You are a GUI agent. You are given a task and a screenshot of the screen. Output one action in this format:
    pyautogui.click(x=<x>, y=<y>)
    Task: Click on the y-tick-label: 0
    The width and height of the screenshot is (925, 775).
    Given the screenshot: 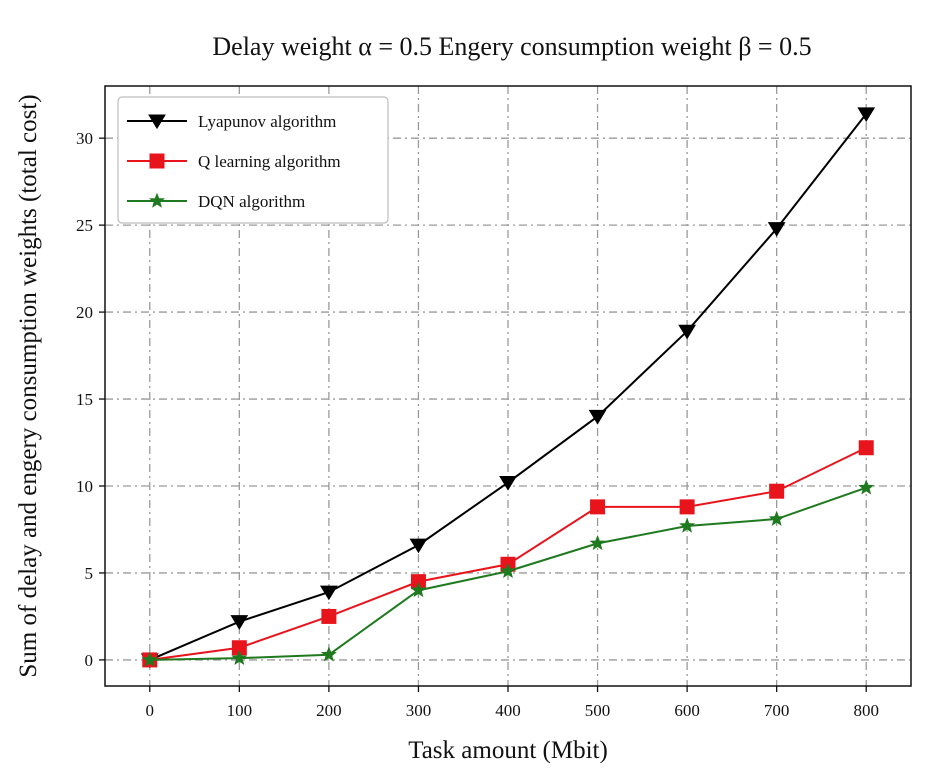 What is the action you would take?
    pyautogui.click(x=89, y=660)
    